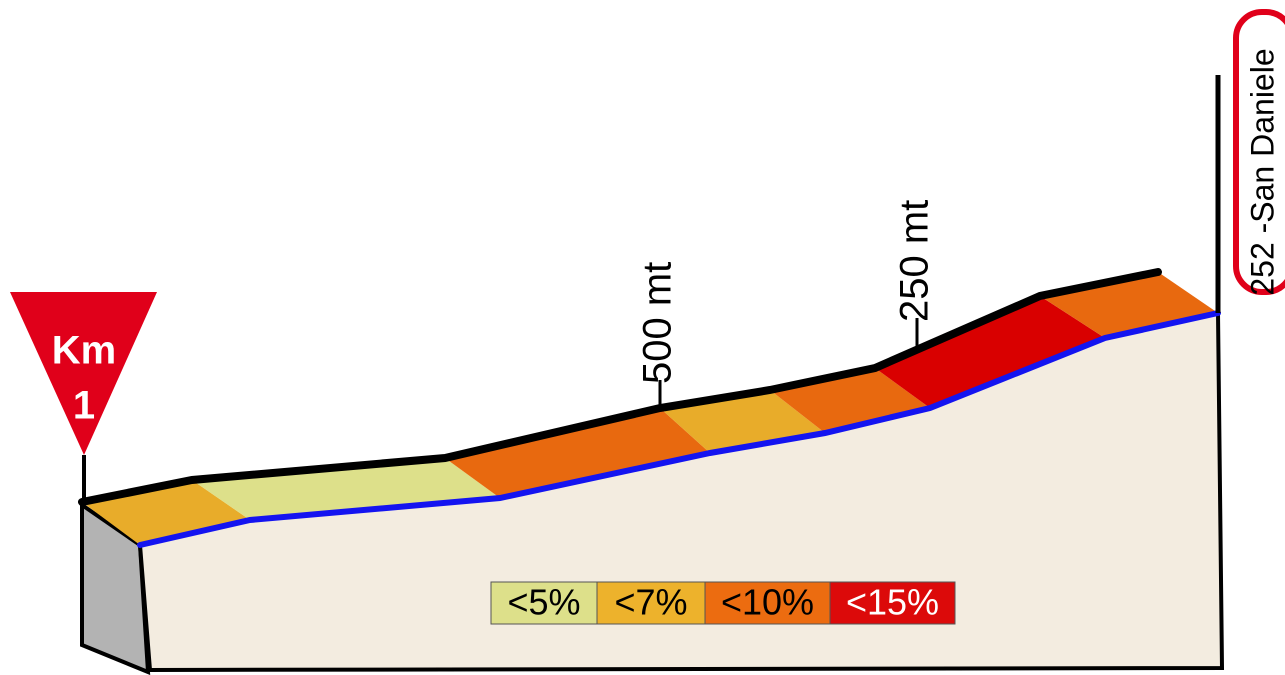 The height and width of the screenshot is (675, 1285). I want to click on km-number: 1, so click(84, 406).